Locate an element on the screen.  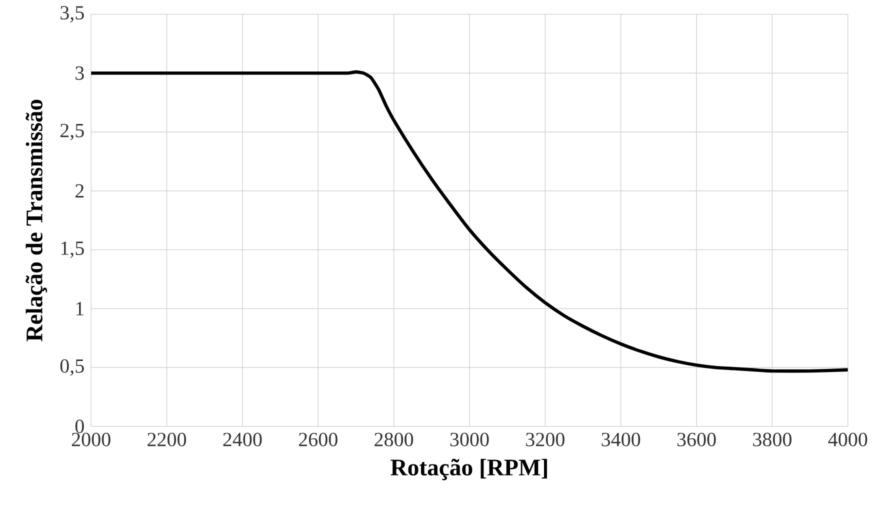
x-tick-label: 2000 is located at coordinates (91, 439).